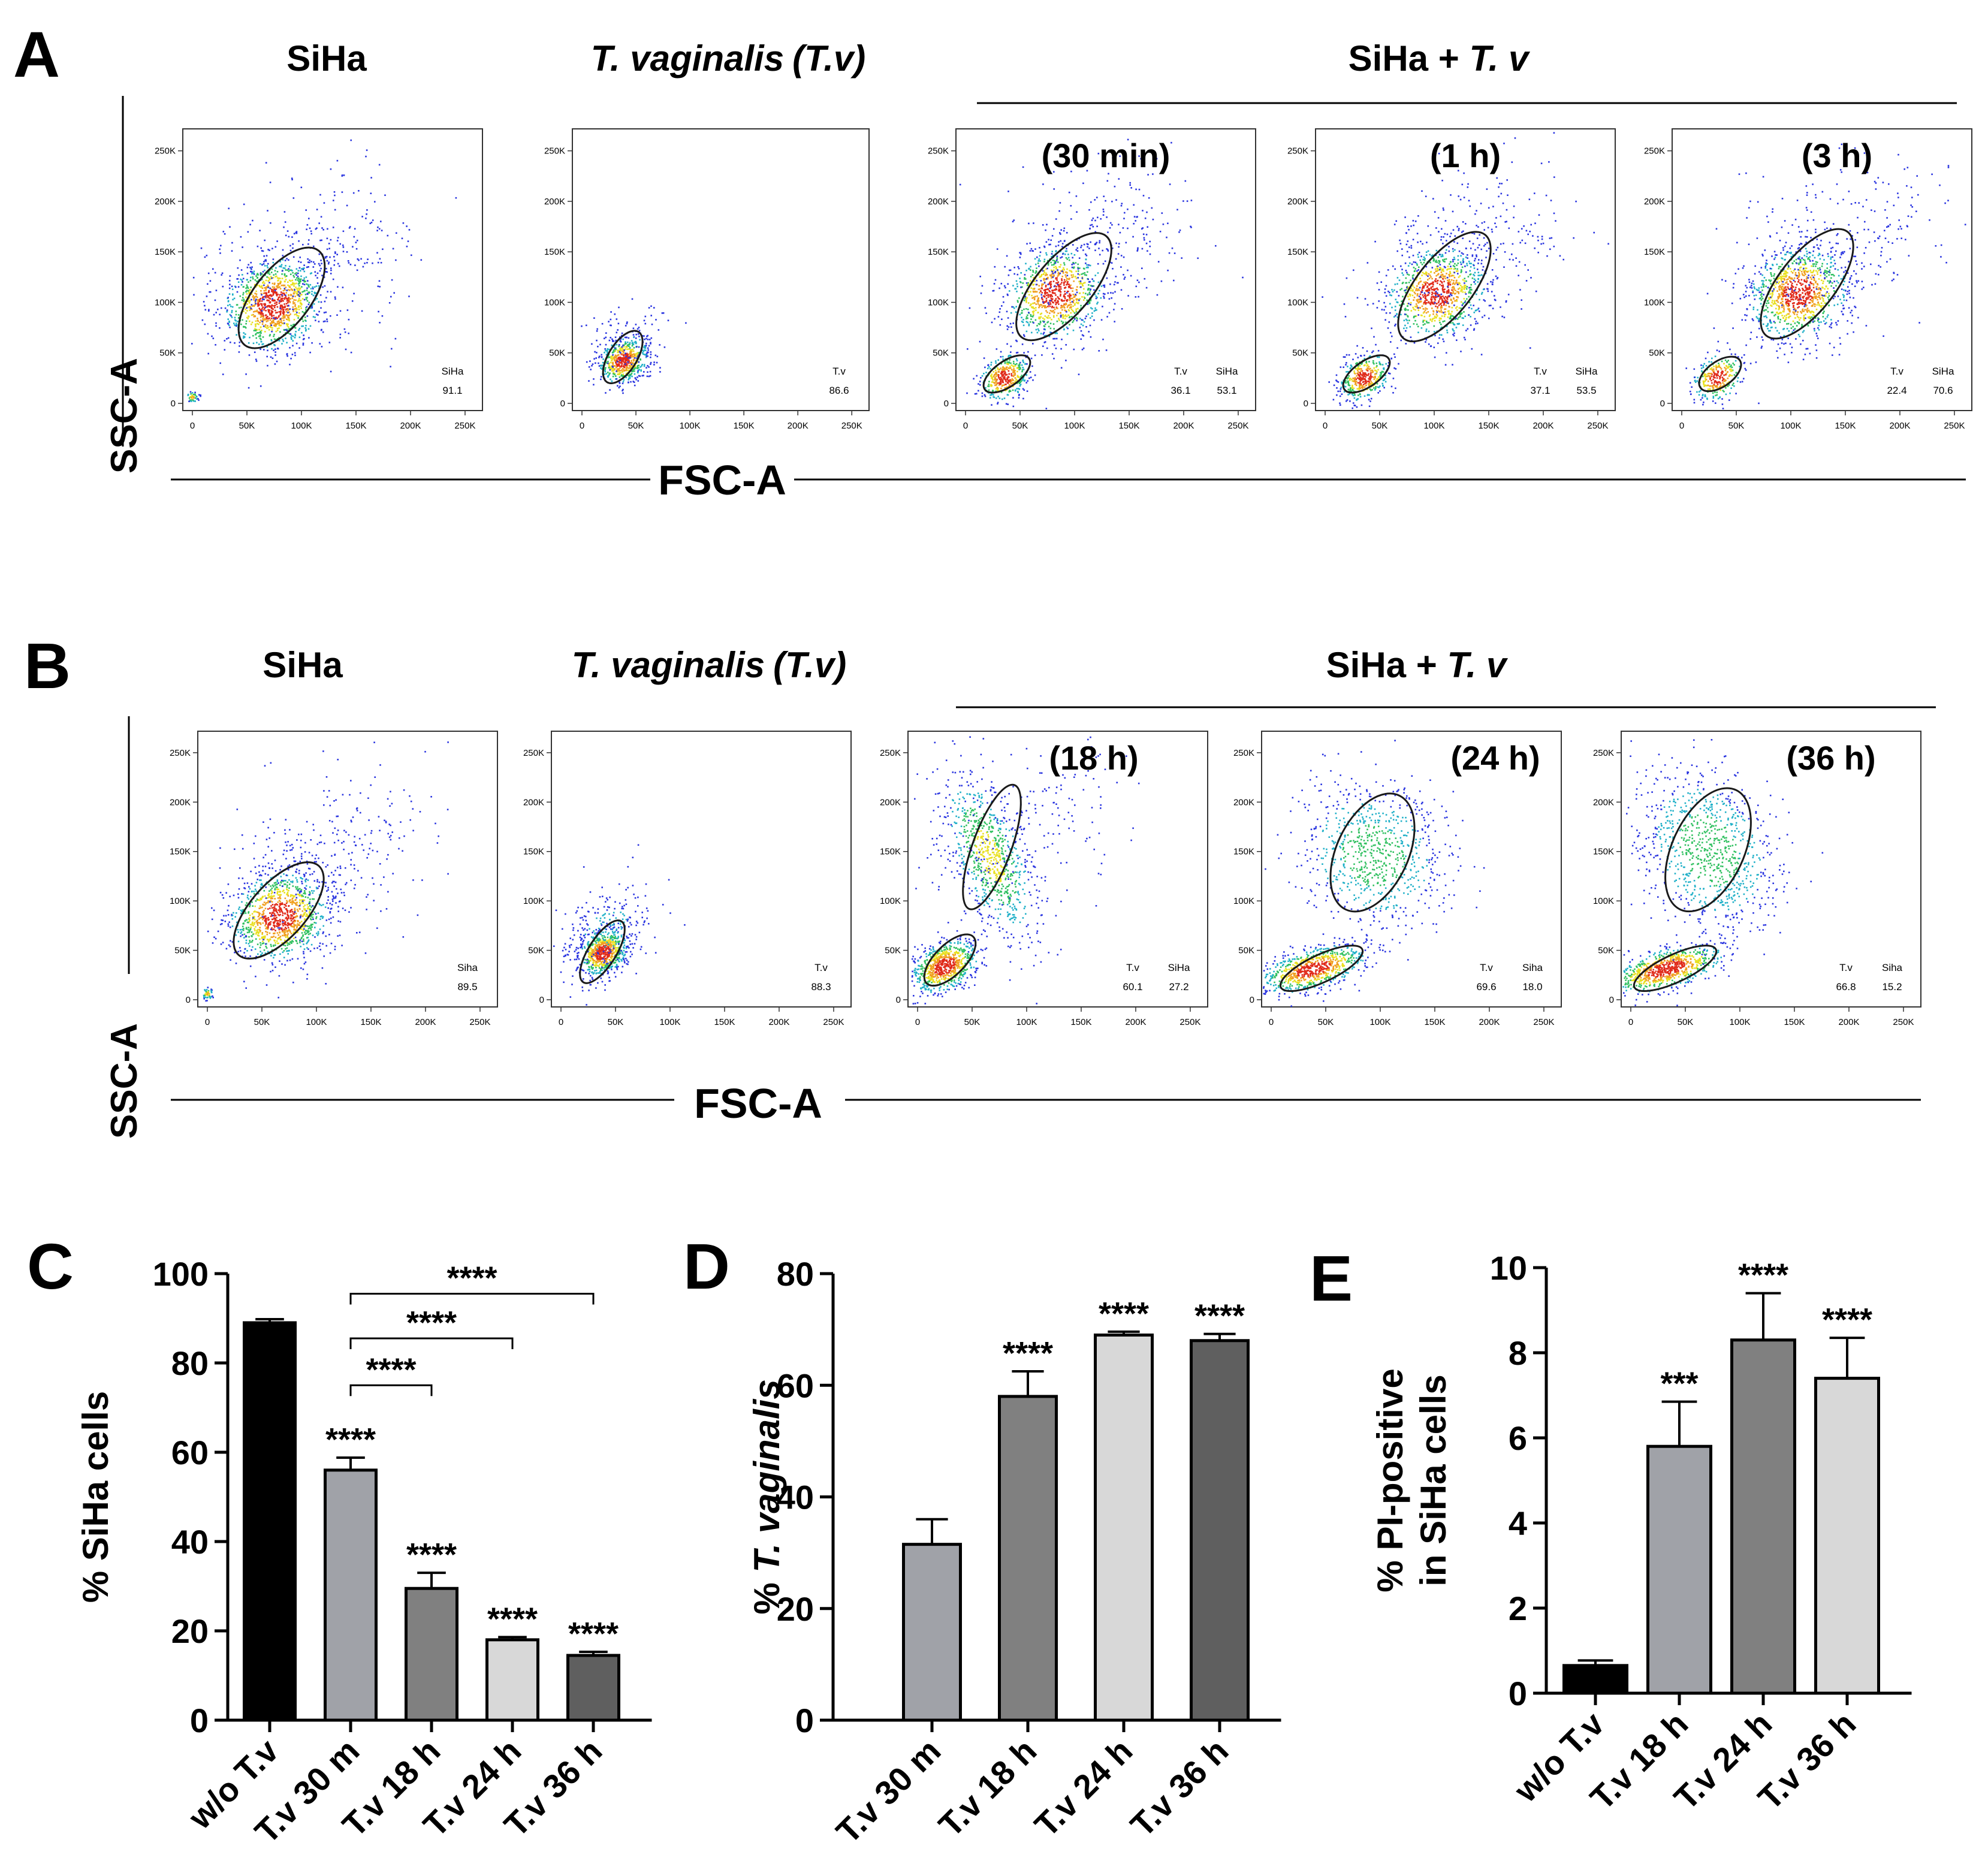 The image size is (1988, 1873). I want to click on panel-b-title-mix: SiHa + T. v, so click(1418, 665).